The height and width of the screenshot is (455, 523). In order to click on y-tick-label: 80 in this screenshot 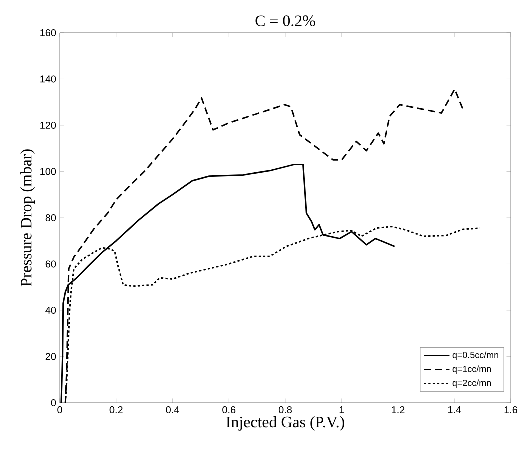, I will do `click(51, 218)`.